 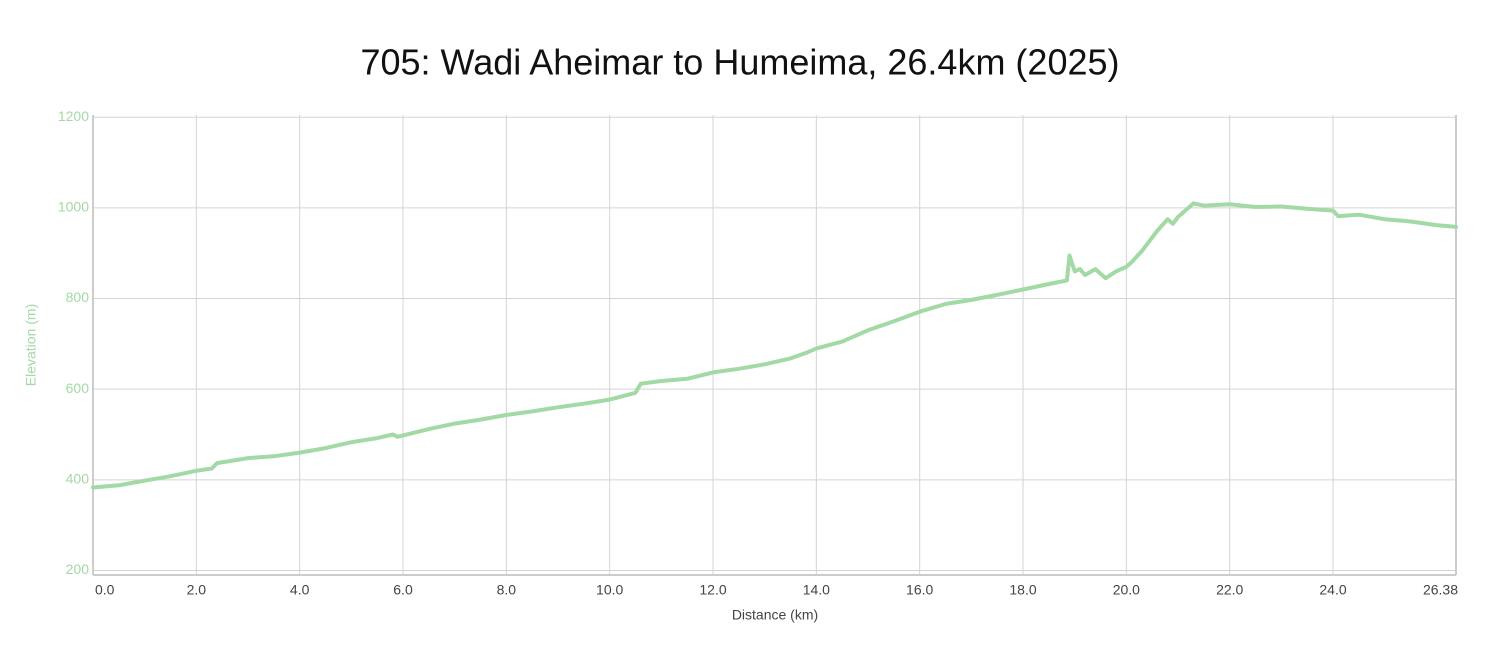 I want to click on x-tick-label: 24.0, so click(x=1332, y=590).